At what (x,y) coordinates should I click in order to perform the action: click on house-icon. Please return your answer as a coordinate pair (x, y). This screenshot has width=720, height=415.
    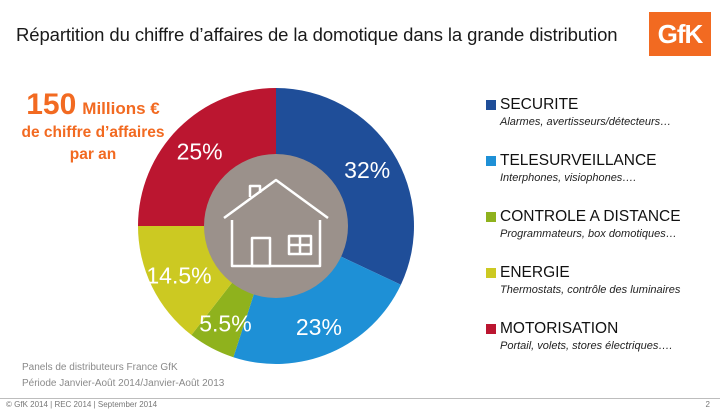
    Looking at the image, I should click on (276, 223).